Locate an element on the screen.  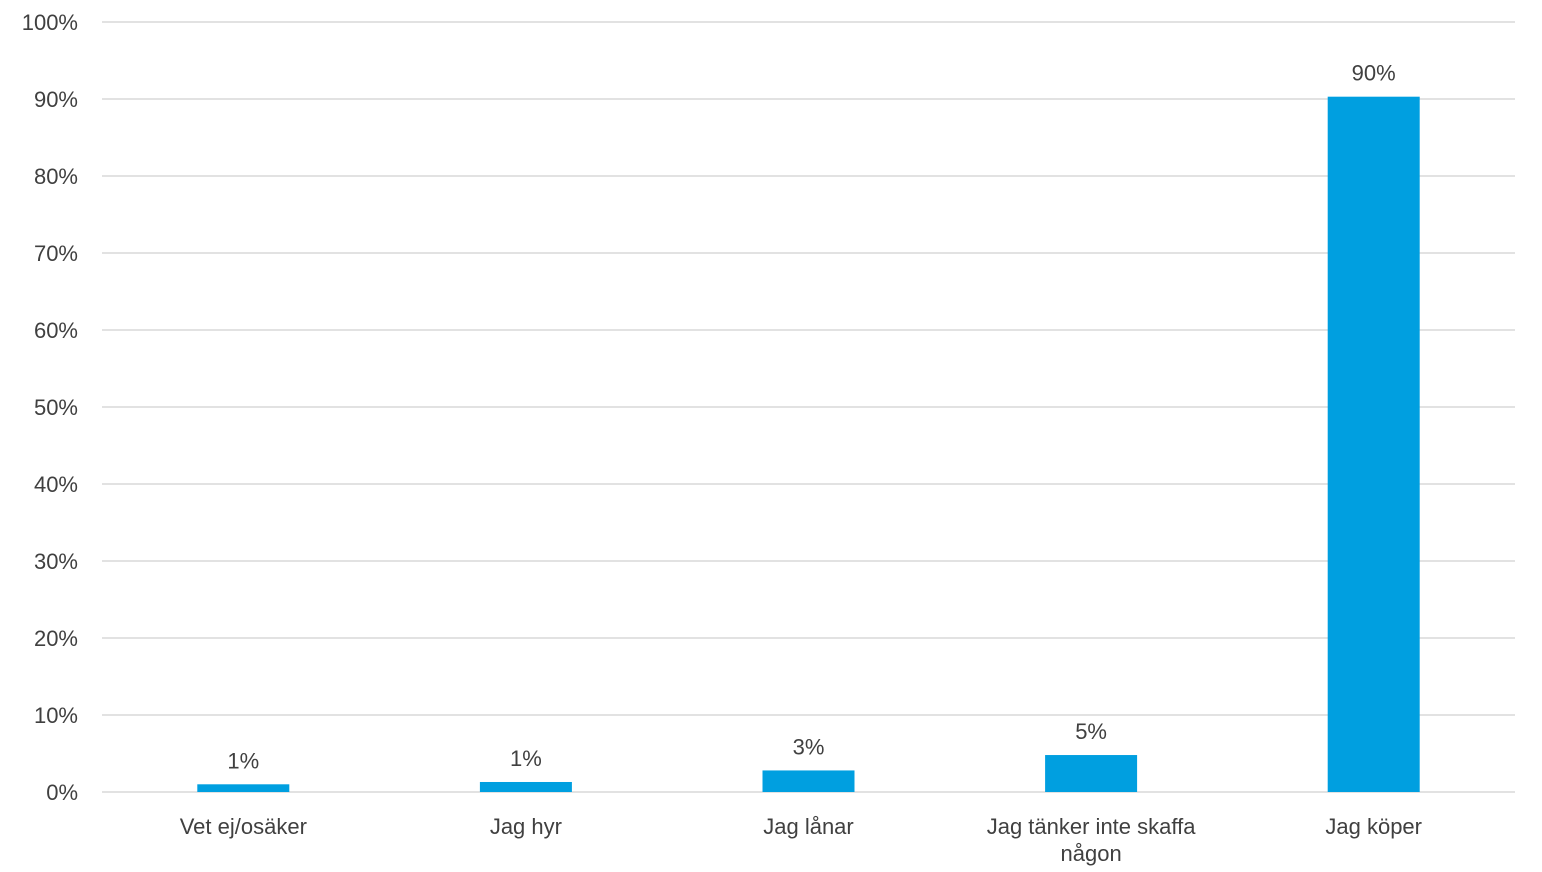
y-tick-label: 30% is located at coordinates (56, 561).